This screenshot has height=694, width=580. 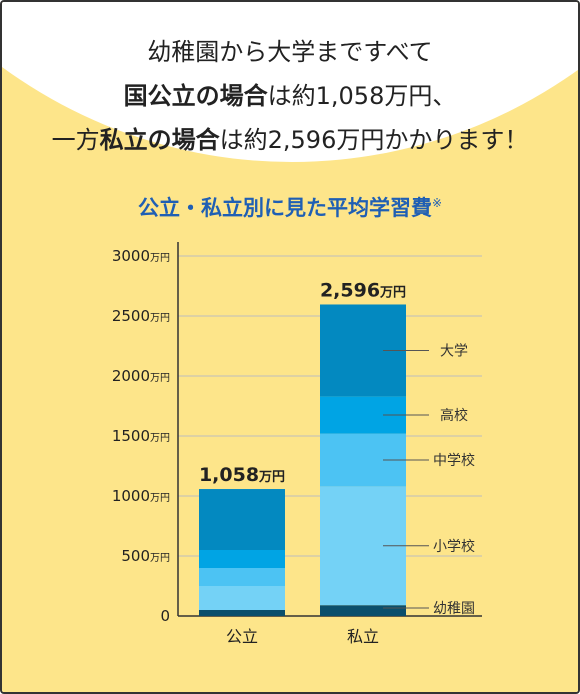 I want to click on bar-公立-高校, so click(x=242, y=559).